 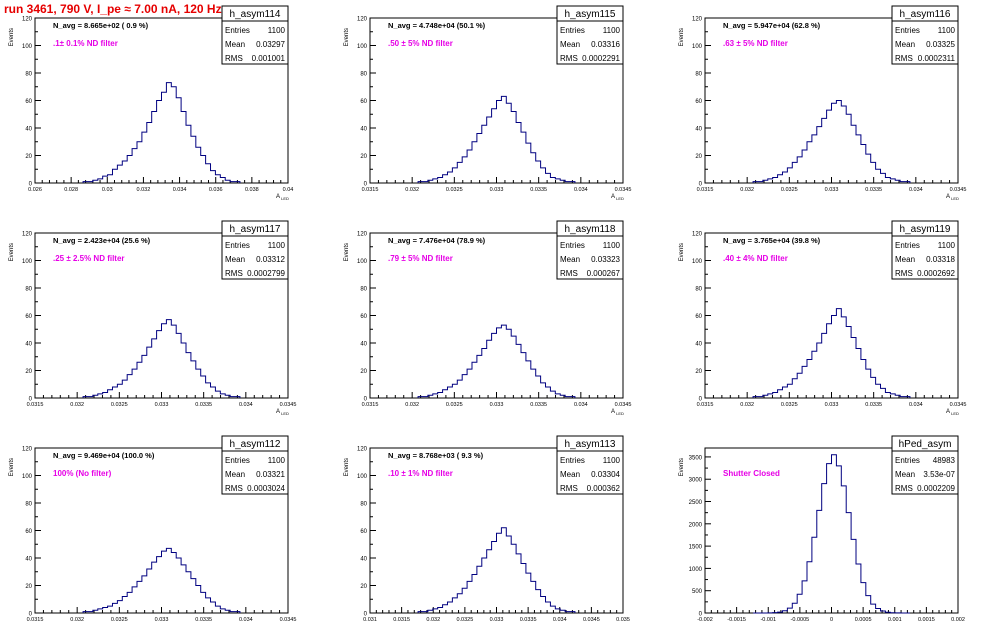 I want to click on x-tick-label: 0.028, so click(x=71, y=190).